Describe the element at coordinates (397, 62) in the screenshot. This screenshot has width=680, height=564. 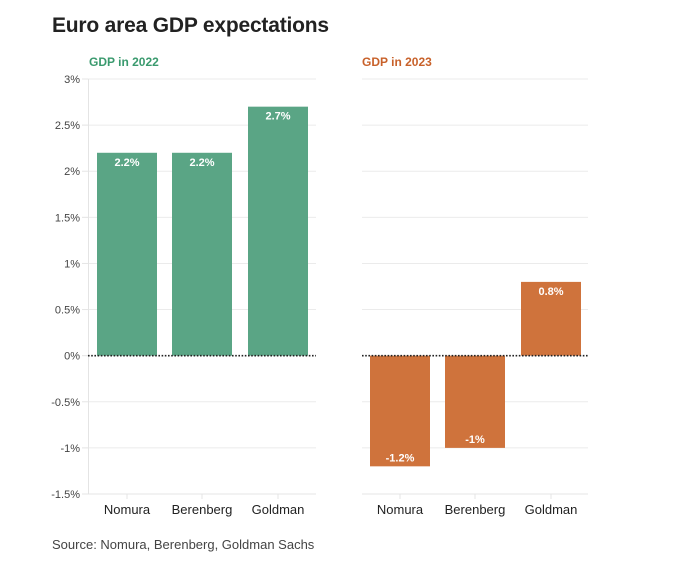
I see `panel-title: GDP in 2023` at that location.